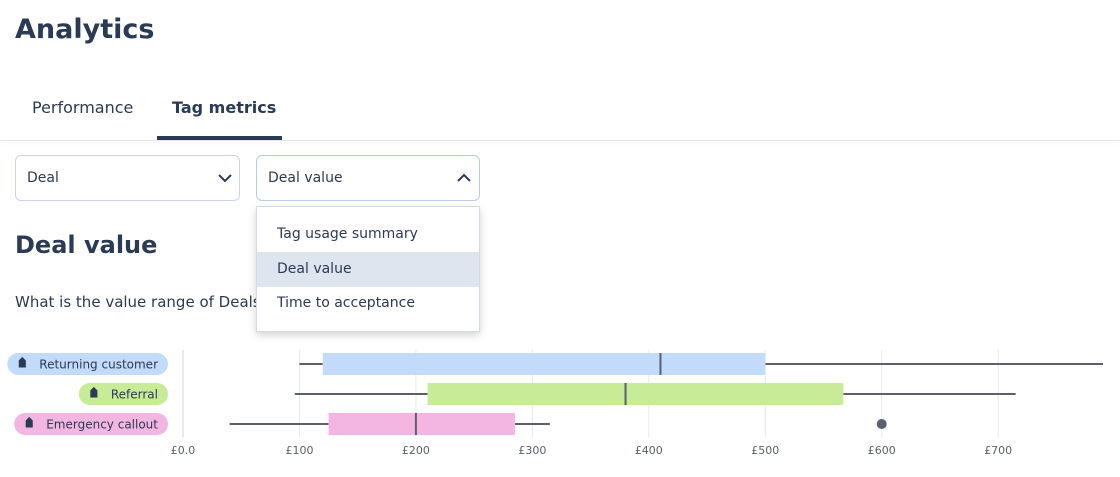 Image resolution: width=1120 pixels, height=477 pixels. What do you see at coordinates (43, 178) in the screenshot?
I see `dropdown-value: Deal` at bounding box center [43, 178].